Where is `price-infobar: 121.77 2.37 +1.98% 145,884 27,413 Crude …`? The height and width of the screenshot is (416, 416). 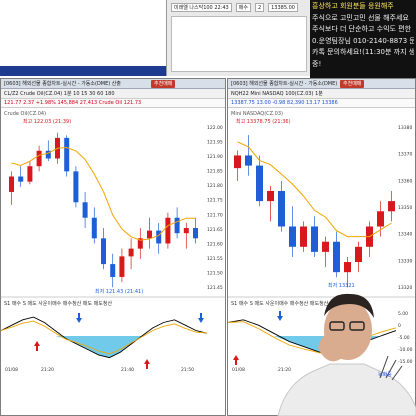 price-infobar: 121.77 2.37 +1.98% 145,884 27,413 Crude … is located at coordinates (113, 103).